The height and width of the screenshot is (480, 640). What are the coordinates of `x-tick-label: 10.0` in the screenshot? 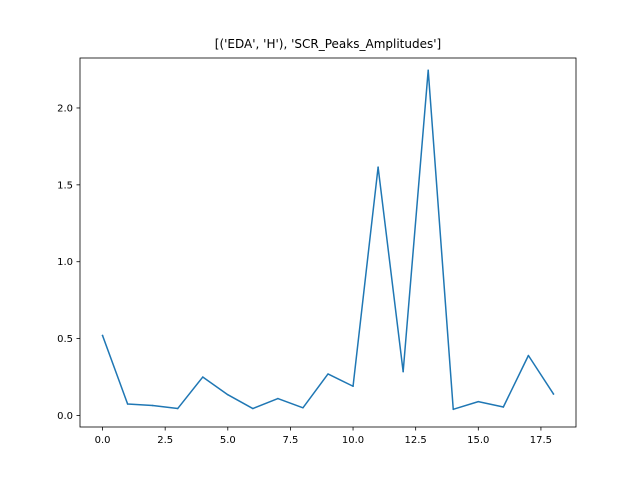 It's located at (353, 440).